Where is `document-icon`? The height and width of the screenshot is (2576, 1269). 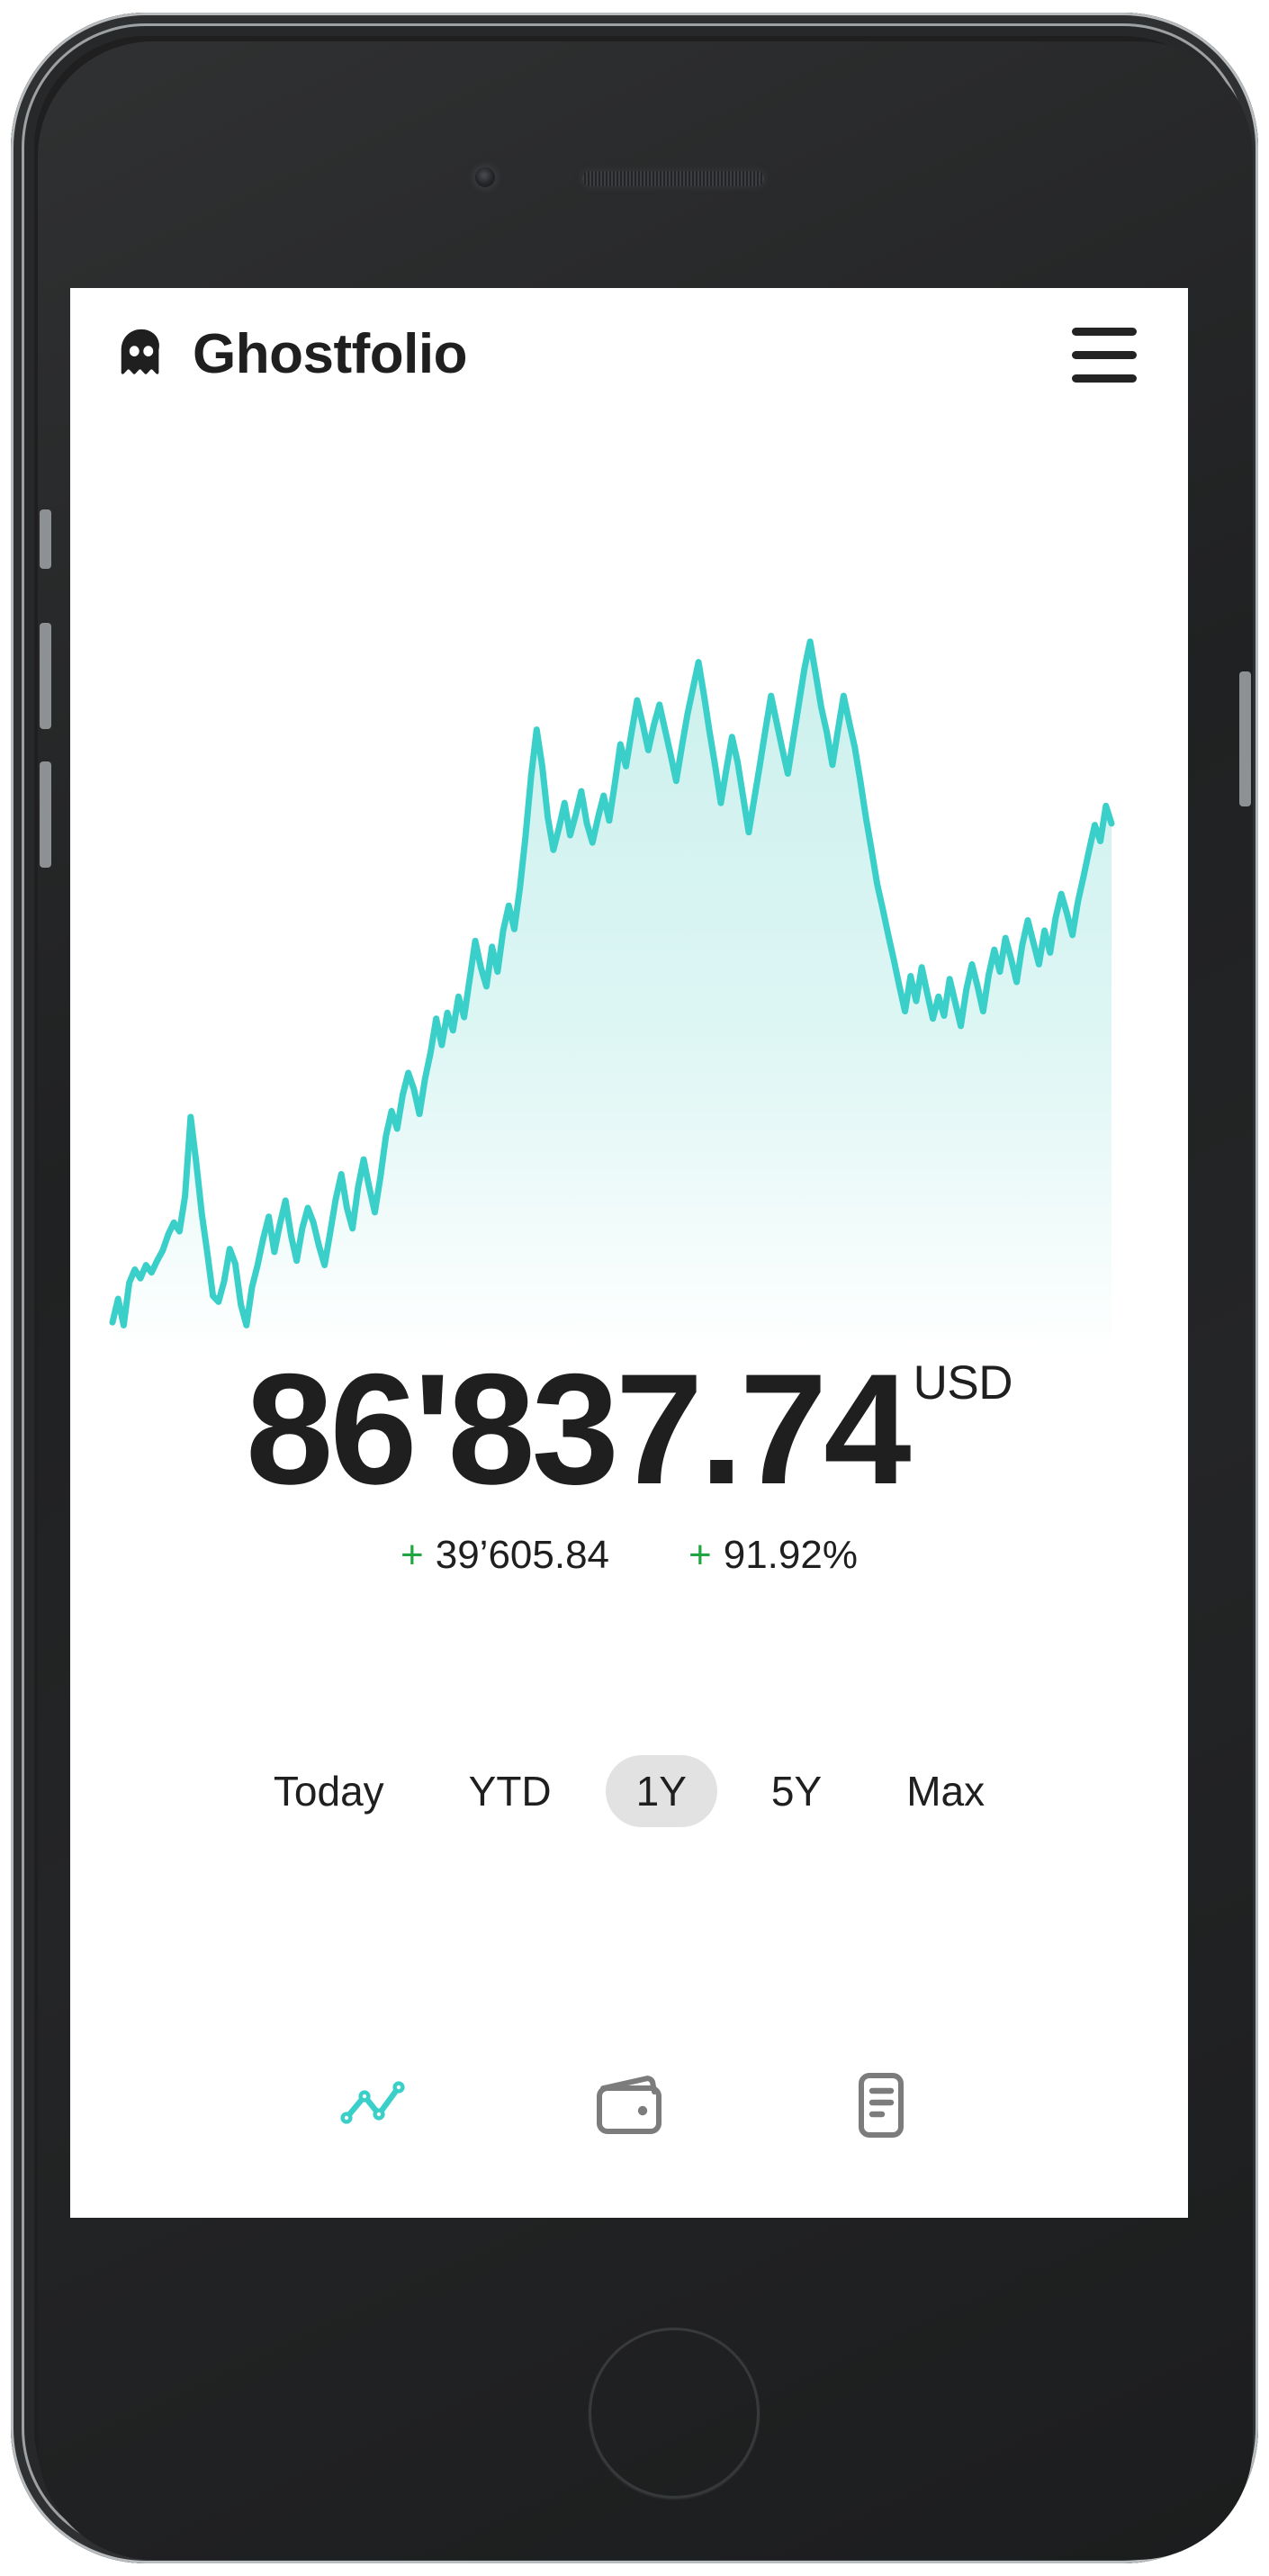 document-icon is located at coordinates (881, 2105).